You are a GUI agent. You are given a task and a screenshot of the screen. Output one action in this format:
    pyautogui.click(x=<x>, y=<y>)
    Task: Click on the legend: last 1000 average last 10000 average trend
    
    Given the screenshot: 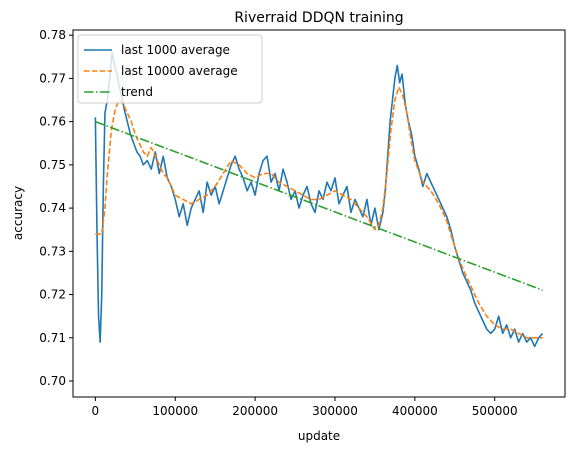 What is the action you would take?
    pyautogui.click(x=170, y=69)
    